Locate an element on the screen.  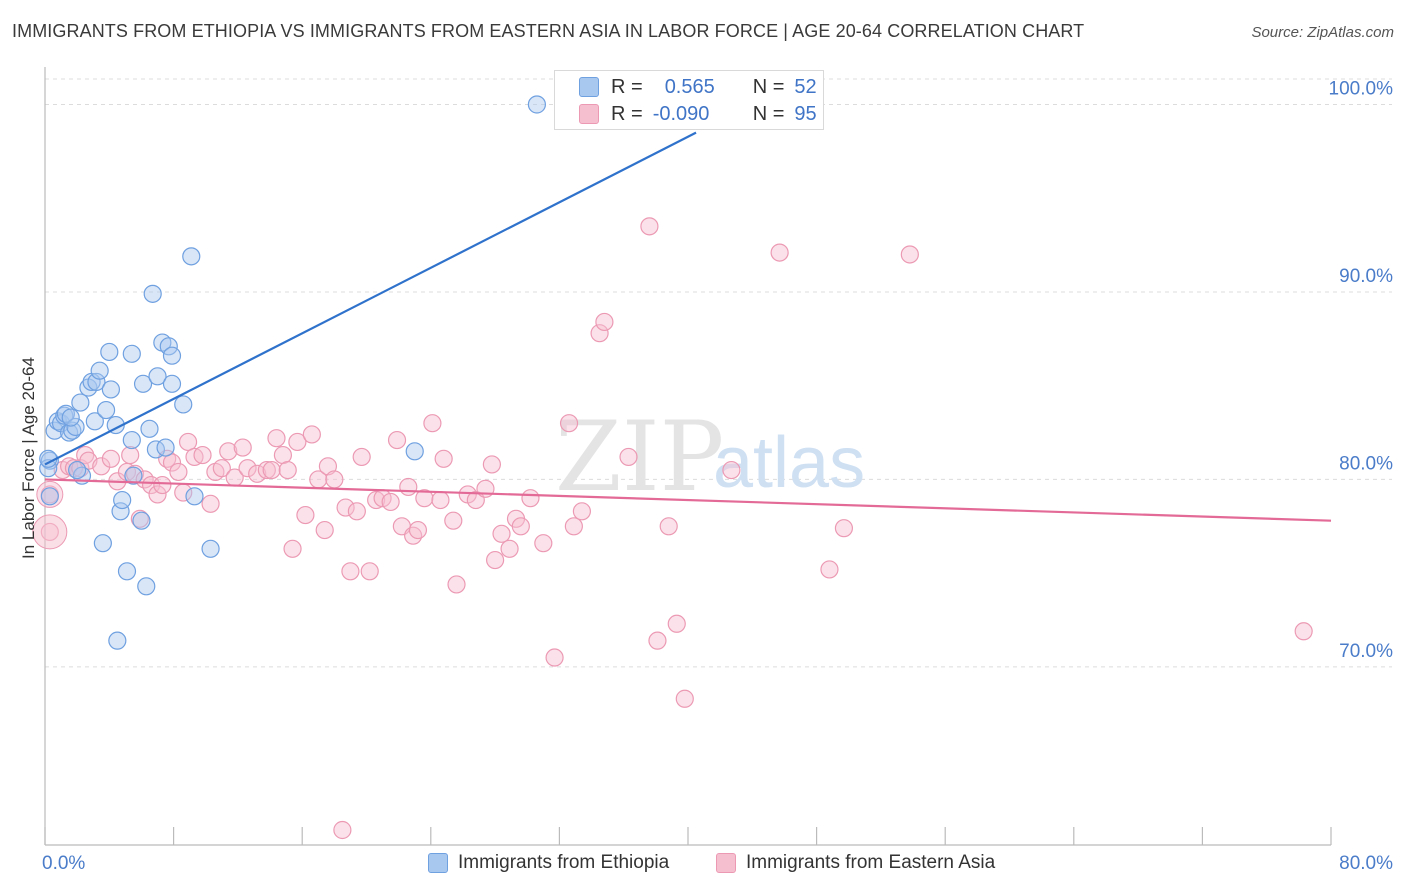
stats-legend: R = 0.565 N = 52 R = -0.090 N = 95 is located at coordinates (689, 100).